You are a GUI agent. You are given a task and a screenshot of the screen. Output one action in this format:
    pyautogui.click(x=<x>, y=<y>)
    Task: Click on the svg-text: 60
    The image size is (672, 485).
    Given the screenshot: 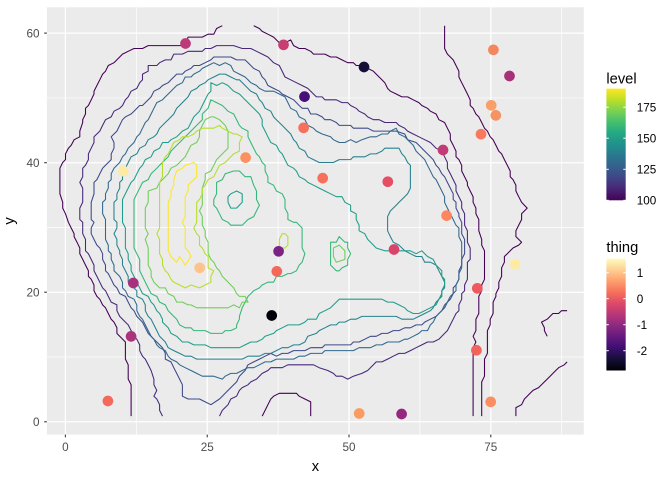 What is the action you would take?
    pyautogui.click(x=33, y=33)
    